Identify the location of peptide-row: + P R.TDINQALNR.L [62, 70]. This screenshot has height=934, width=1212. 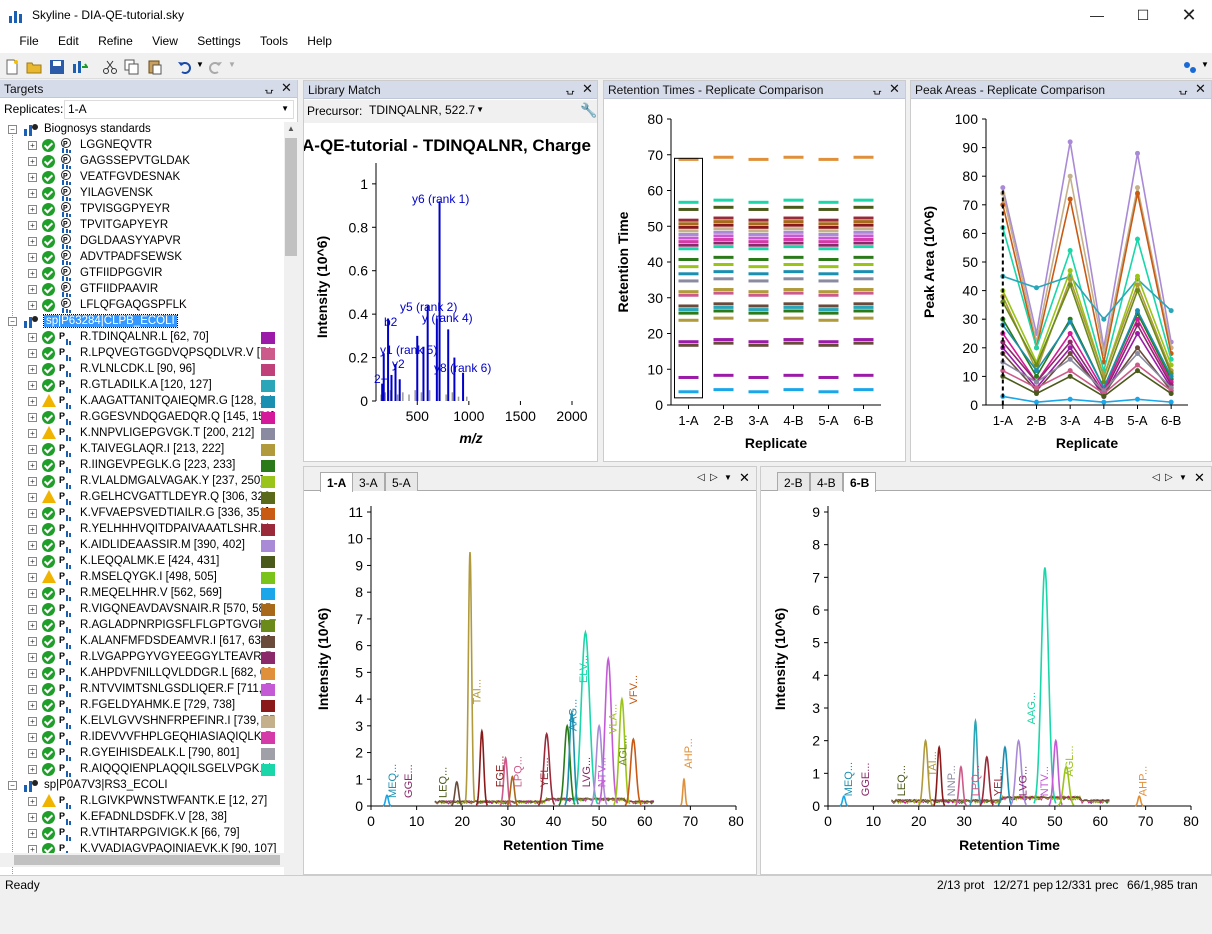
(142, 338).